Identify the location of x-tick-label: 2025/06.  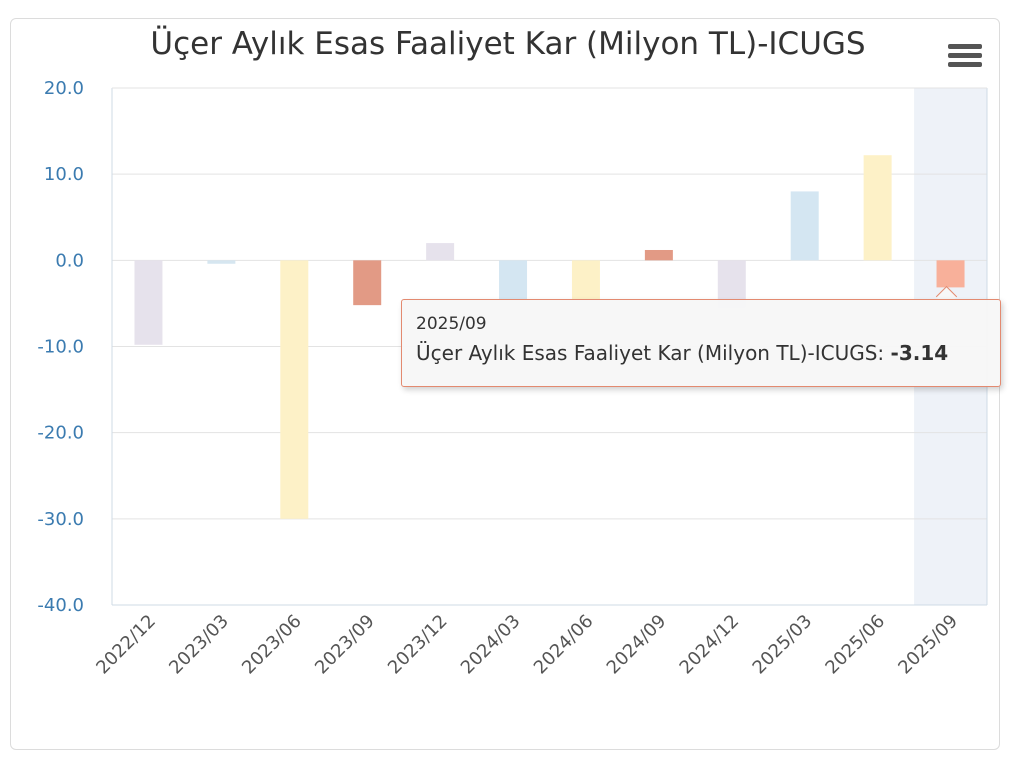
(855, 645).